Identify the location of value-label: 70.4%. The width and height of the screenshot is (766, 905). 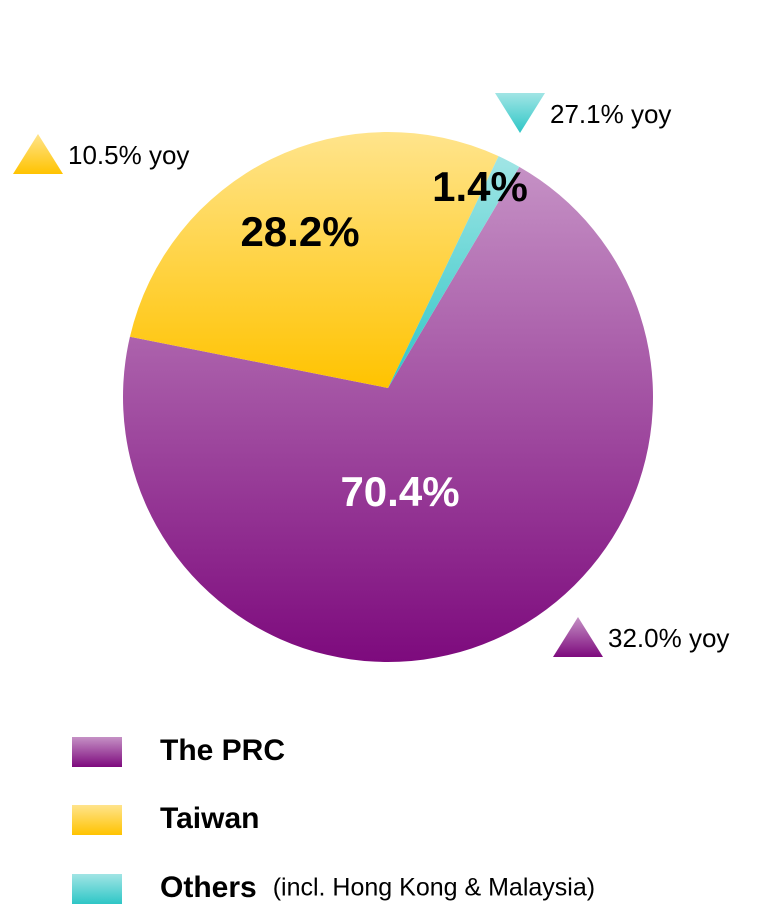
(399, 491).